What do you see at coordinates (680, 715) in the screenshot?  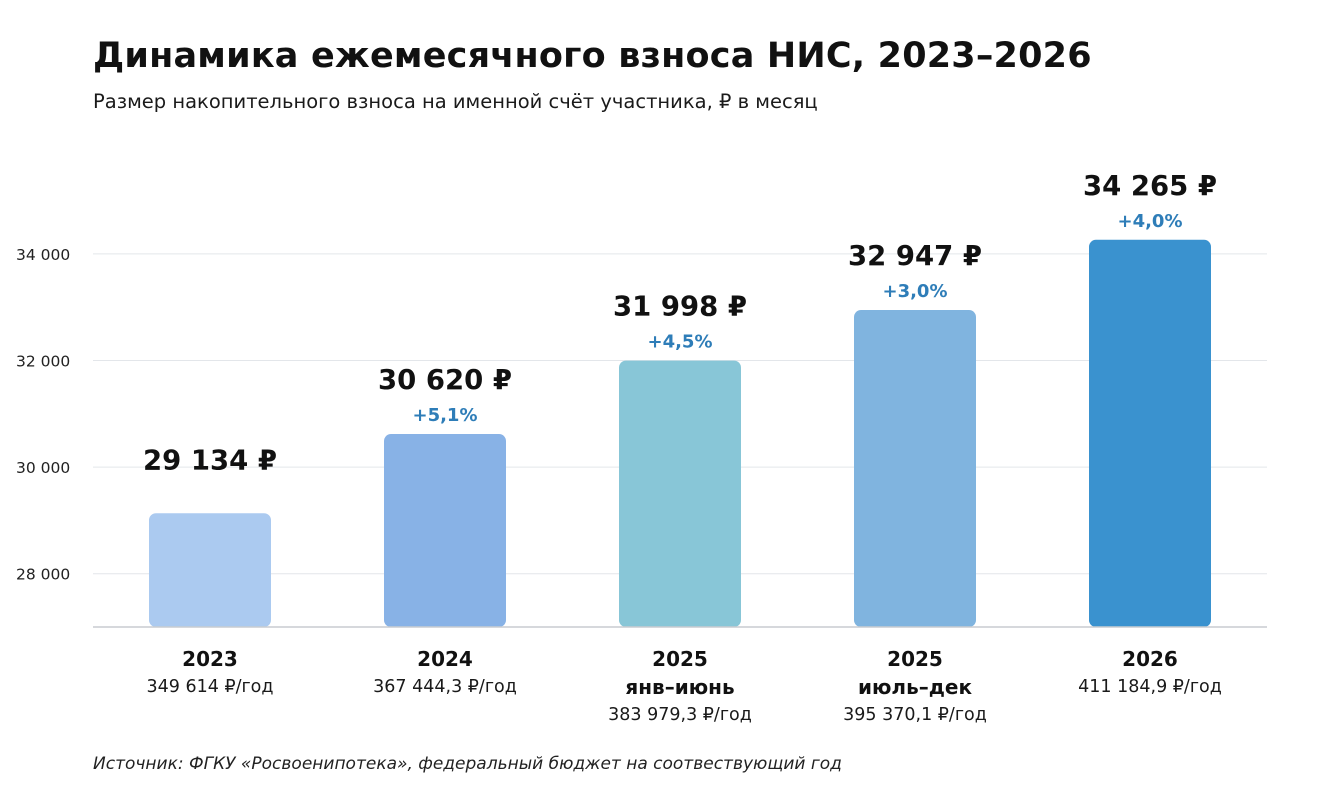 I see `category-annual: 383 979,3 ₽/год` at bounding box center [680, 715].